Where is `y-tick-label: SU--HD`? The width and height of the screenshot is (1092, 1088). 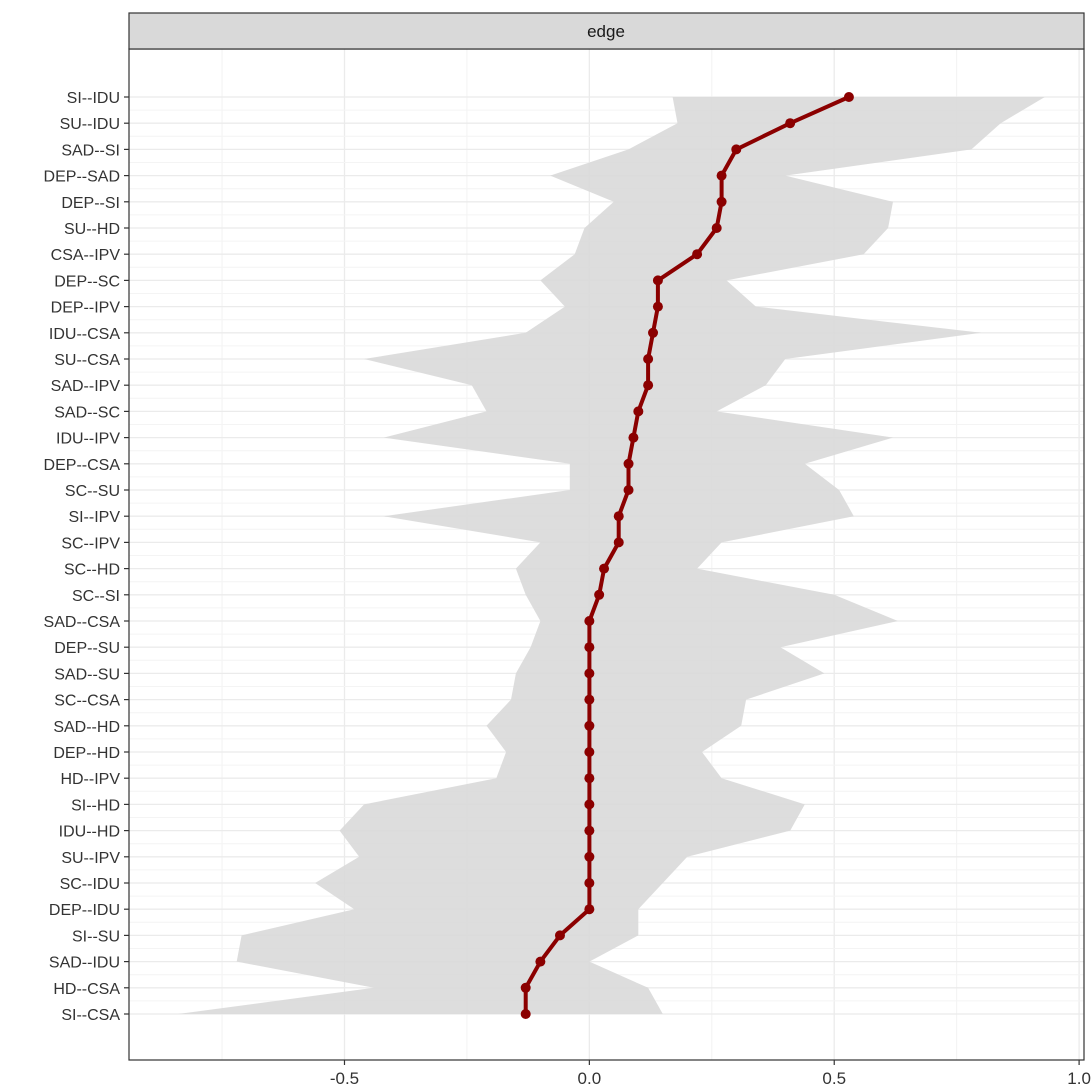 y-tick-label: SU--HD is located at coordinates (92, 229).